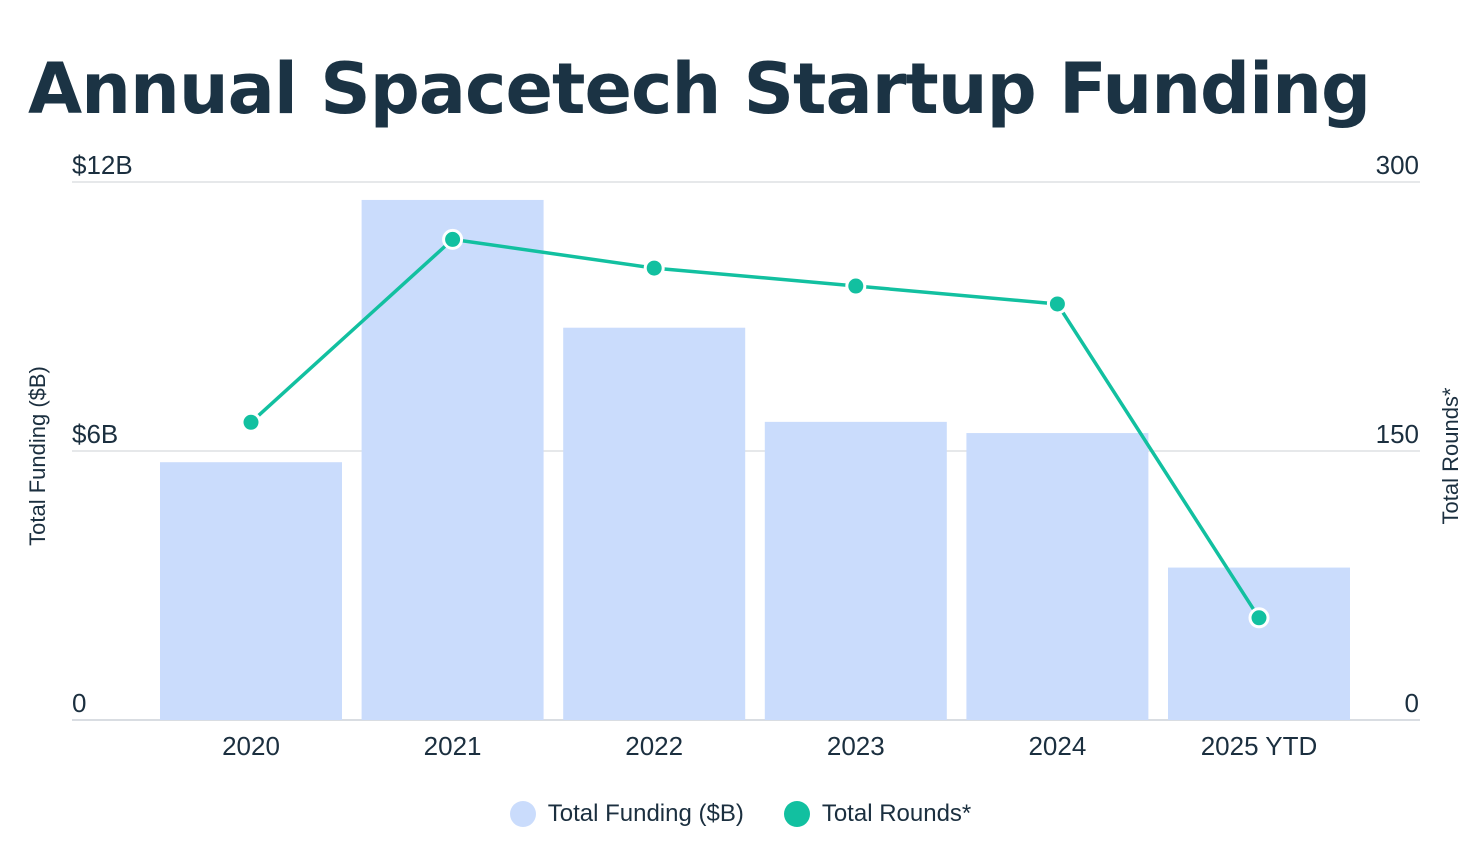 This screenshot has width=1481, height=847. I want to click on bar-2020, so click(251, 591).